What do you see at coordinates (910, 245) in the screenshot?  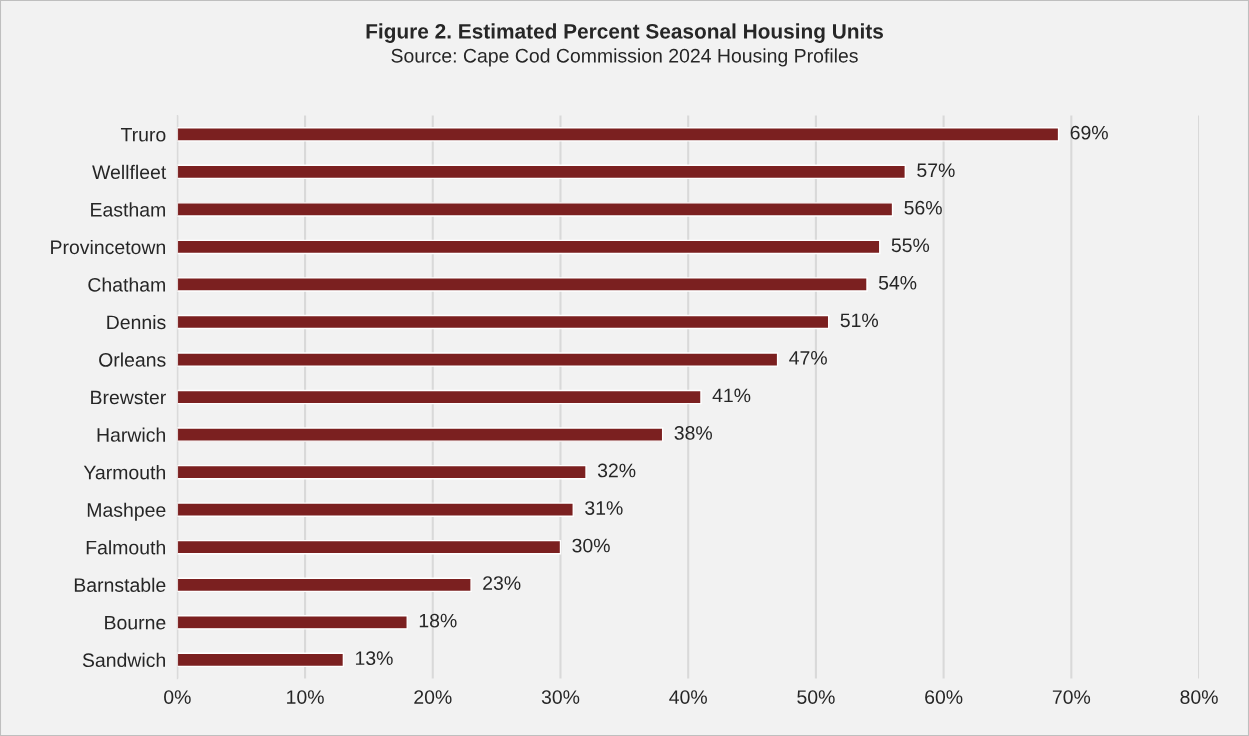 I see `data-label: 55%` at bounding box center [910, 245].